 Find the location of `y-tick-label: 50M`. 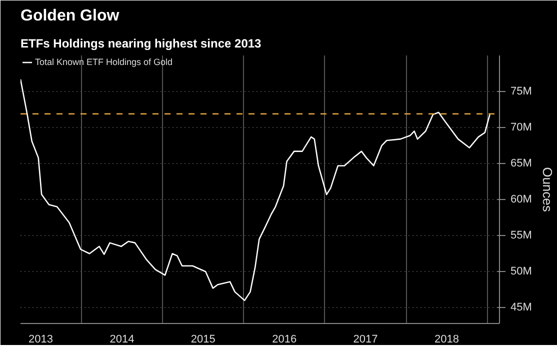

y-tick-label: 50M is located at coordinates (521, 272).